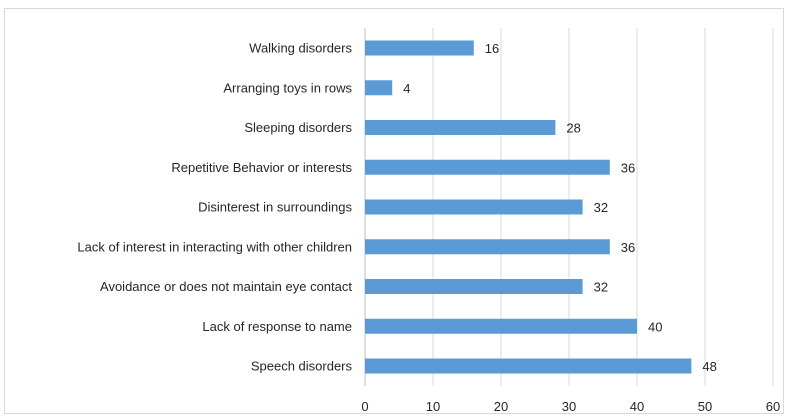 This screenshot has height=418, width=790. Describe the element at coordinates (287, 87) in the screenshot. I see `category-label: Arranging toys in rows` at that location.